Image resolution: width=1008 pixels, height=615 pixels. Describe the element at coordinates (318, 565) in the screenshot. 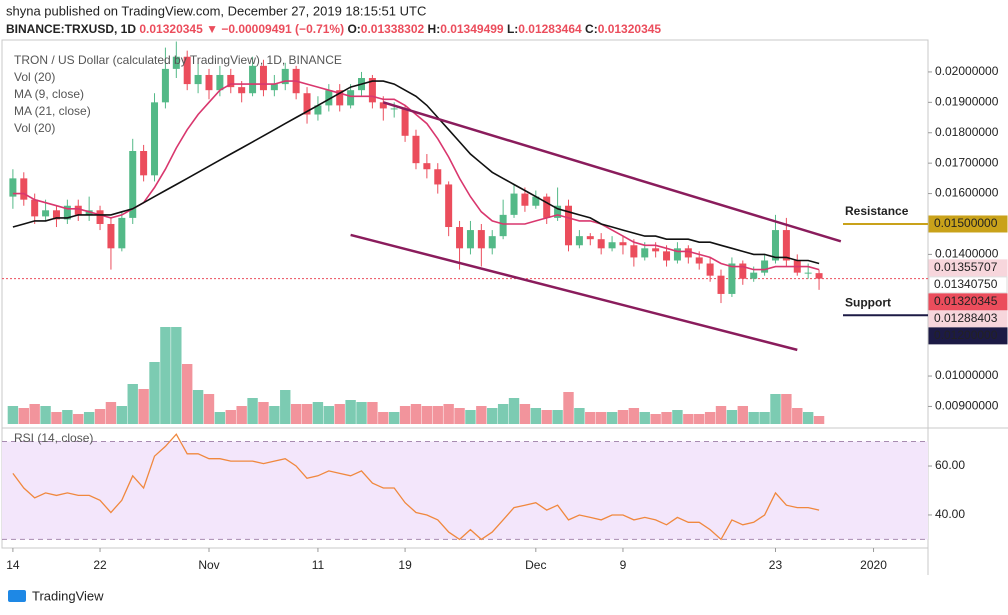

I see `x-tick-label: 11` at that location.